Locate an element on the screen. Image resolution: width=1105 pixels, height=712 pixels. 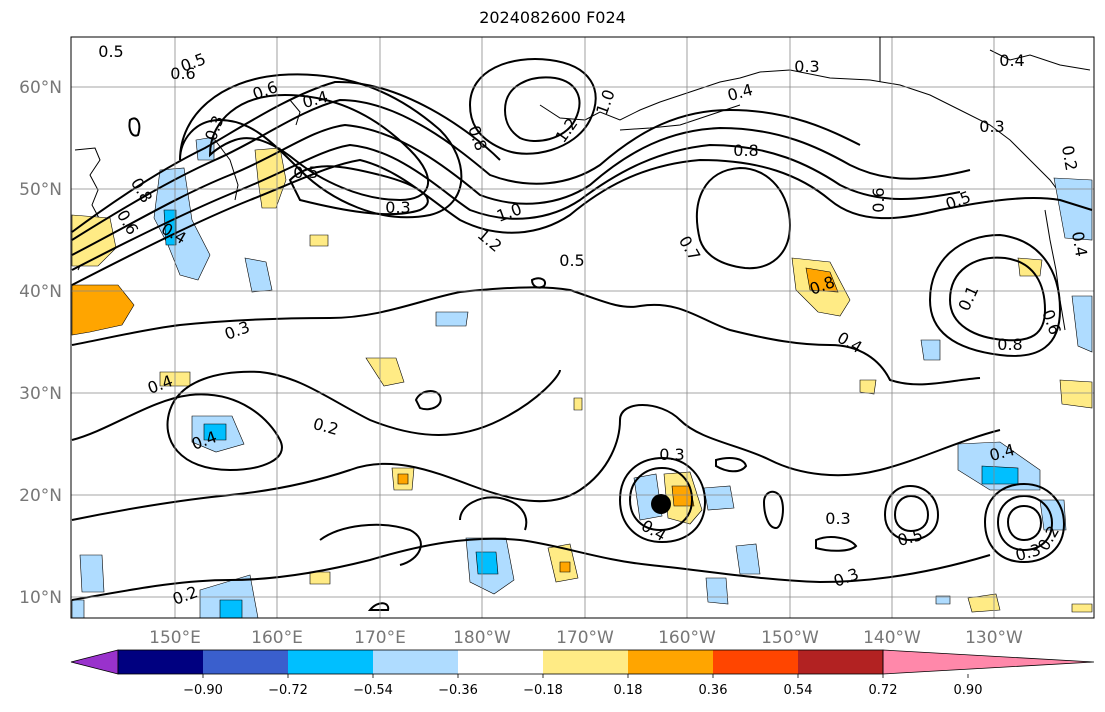
lon-label: 170°W is located at coordinates (585, 638).